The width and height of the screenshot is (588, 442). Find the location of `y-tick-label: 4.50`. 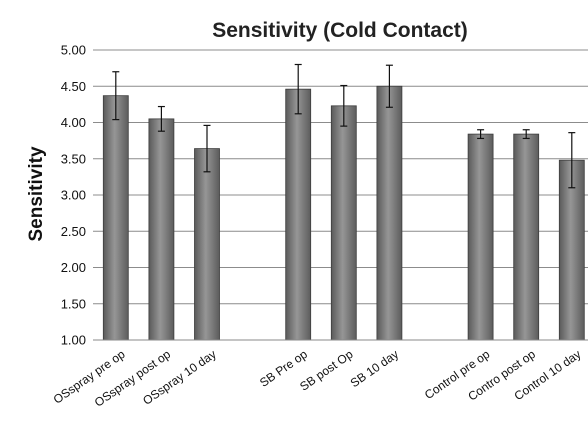

y-tick-label: 4.50 is located at coordinates (73, 86).